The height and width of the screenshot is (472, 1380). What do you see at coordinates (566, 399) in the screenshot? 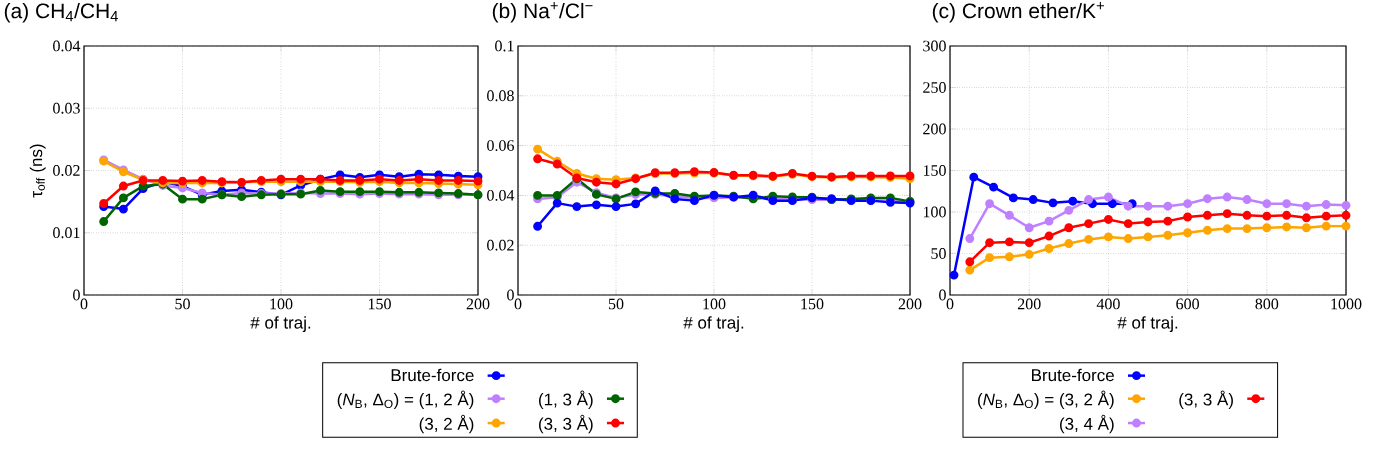
I see `legend-label: (1, 3 Å)` at bounding box center [566, 399].